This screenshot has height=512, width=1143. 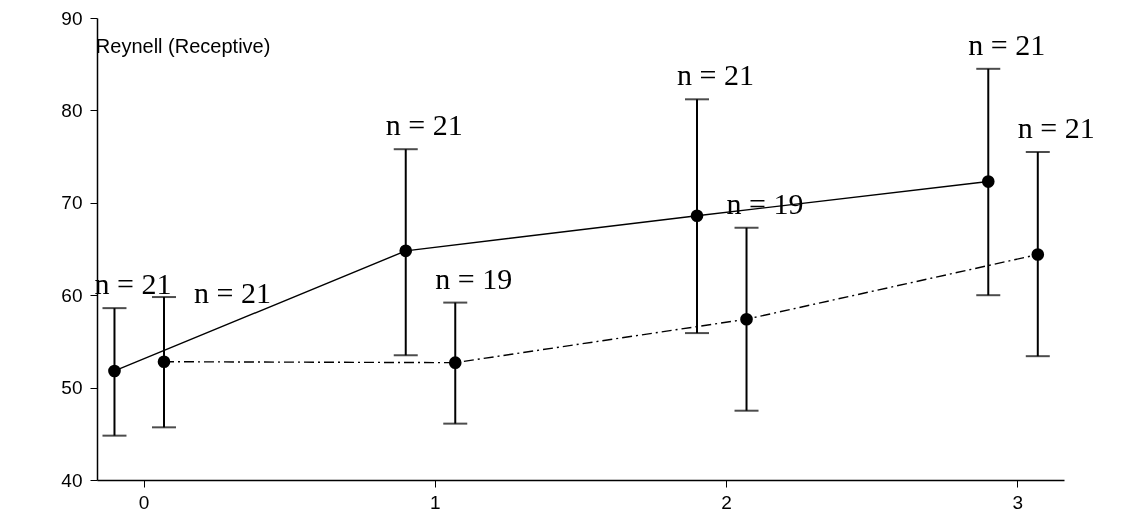 I want to click on x-tick-label: 0, so click(x=144, y=501).